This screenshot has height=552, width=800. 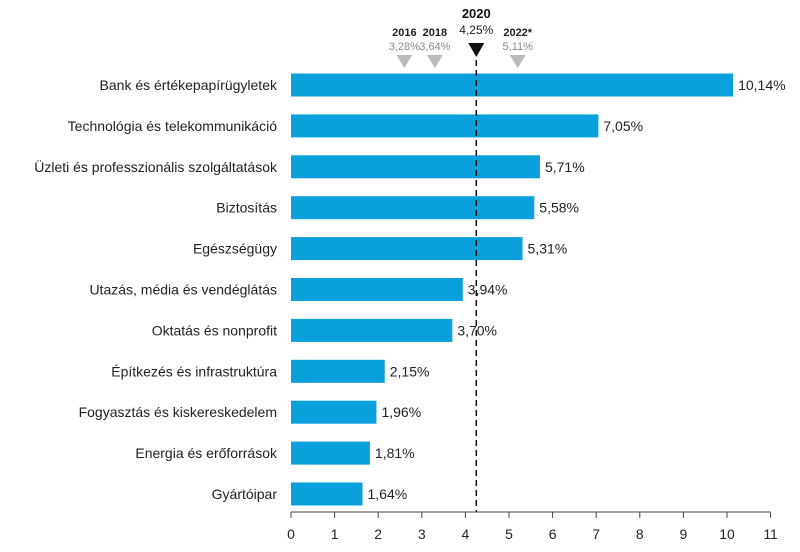 I want to click on x-tick-label: 11, so click(x=770, y=534).